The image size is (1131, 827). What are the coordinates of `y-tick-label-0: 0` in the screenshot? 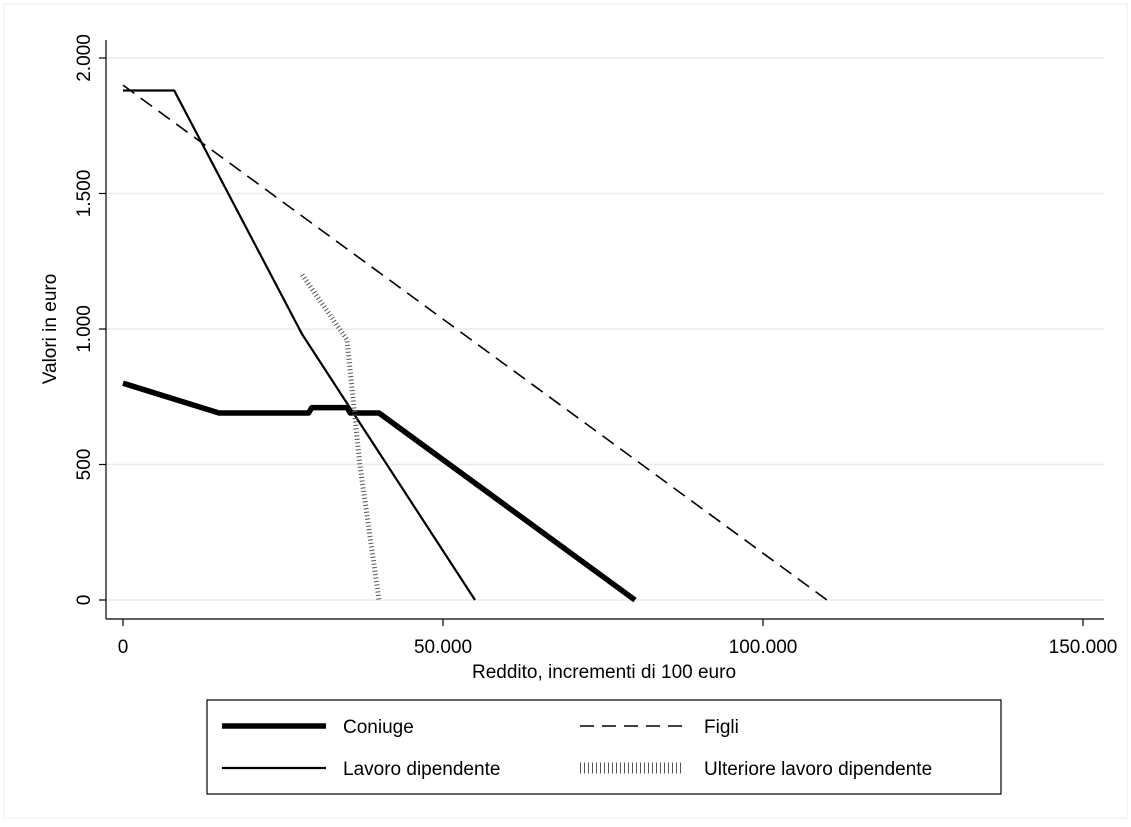 It's located at (84, 600).